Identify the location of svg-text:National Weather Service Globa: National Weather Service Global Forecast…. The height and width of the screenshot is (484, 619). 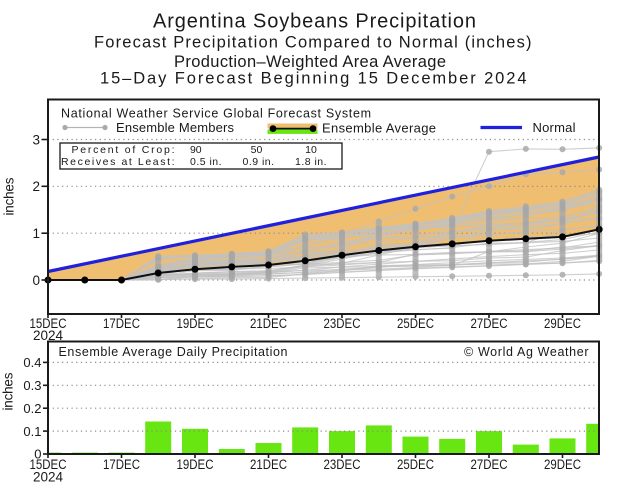
(216, 114).